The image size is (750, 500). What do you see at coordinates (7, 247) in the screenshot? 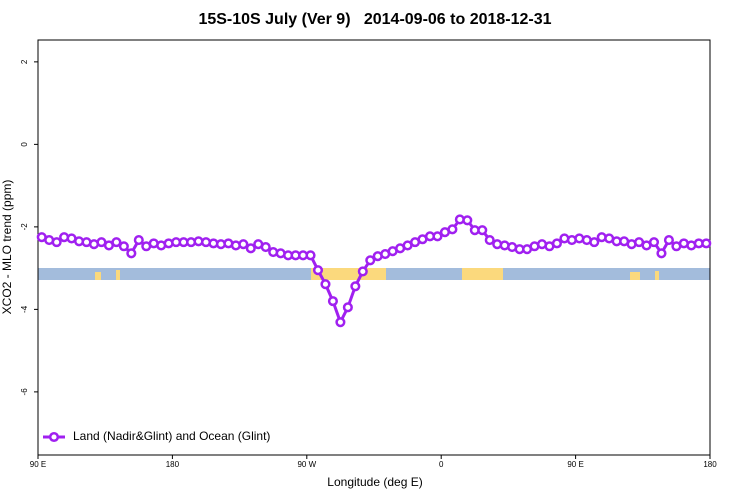
I see `y-axis-label: XCO2 - MLO trend (ppm)` at bounding box center [7, 247].